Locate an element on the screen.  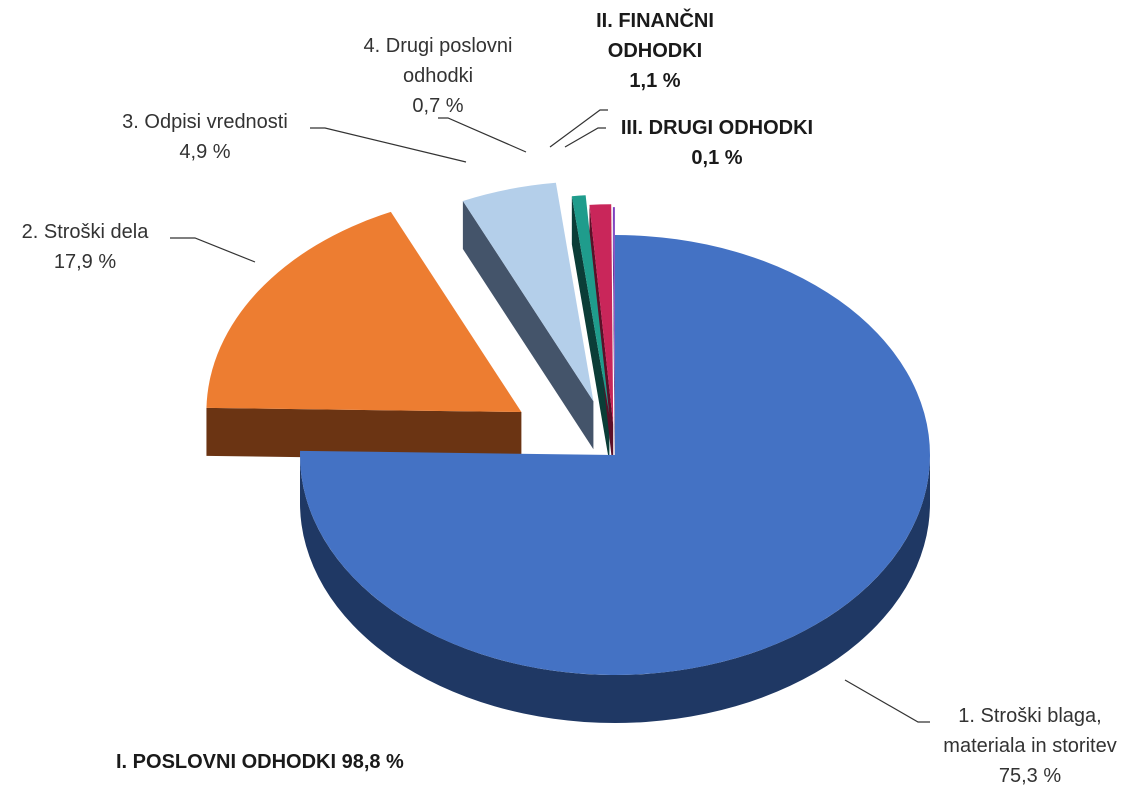
slice-label-6: III. DRUGI ODHODKI 0,1 % is located at coordinates (717, 143).